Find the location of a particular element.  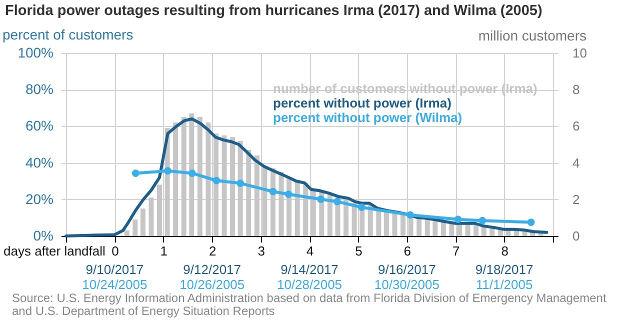

x-tick-label: 4 is located at coordinates (310, 251).